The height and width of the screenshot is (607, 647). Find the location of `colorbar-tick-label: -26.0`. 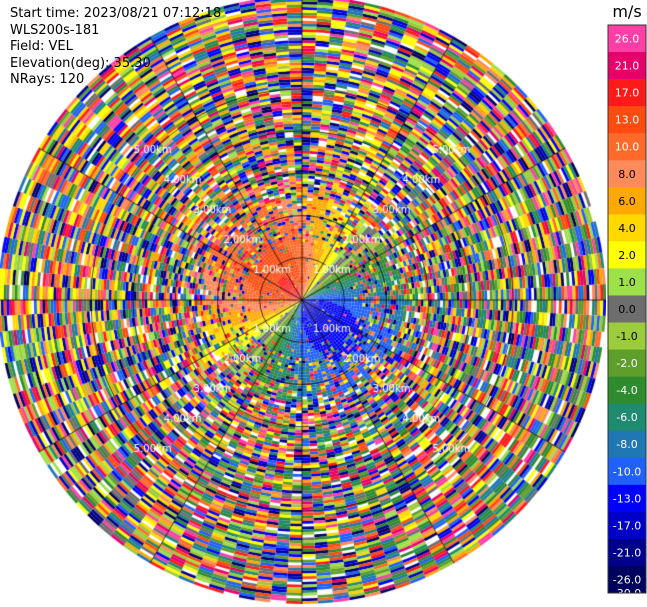

colorbar-tick-label: -26.0 is located at coordinates (627, 579).